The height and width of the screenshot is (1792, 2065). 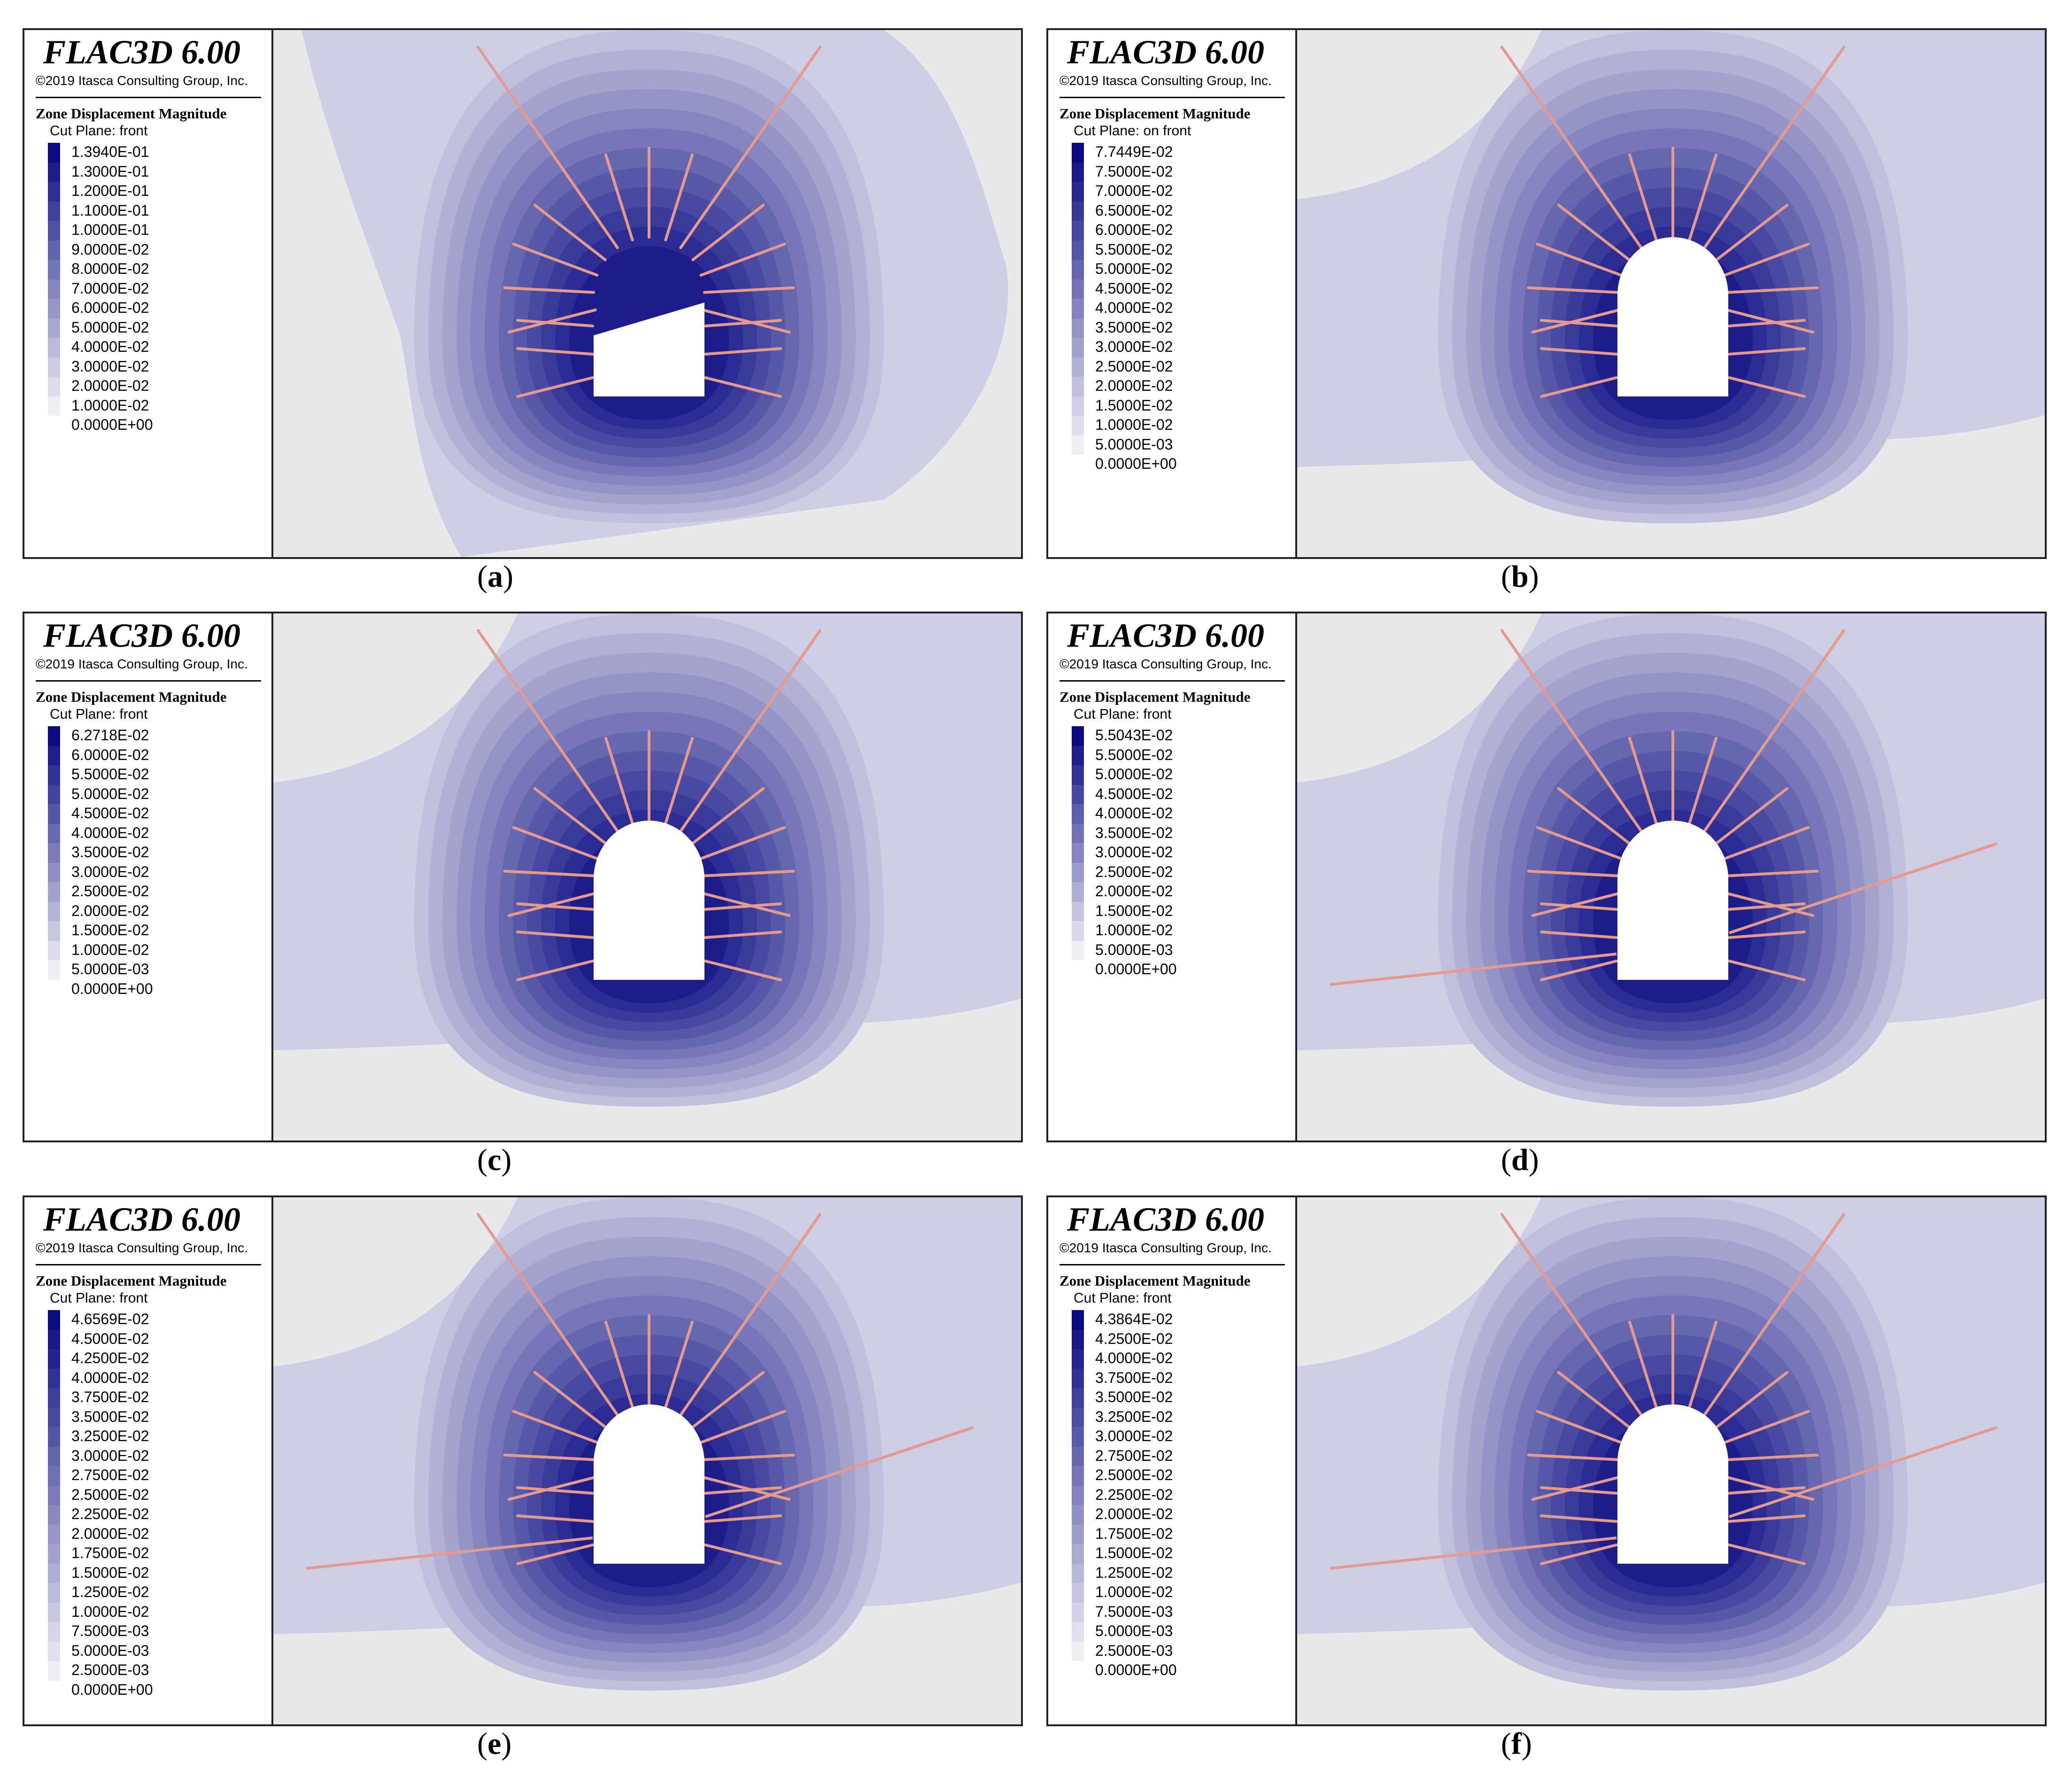 What do you see at coordinates (494, 1160) in the screenshot?
I see `panel-caption: (c)` at bounding box center [494, 1160].